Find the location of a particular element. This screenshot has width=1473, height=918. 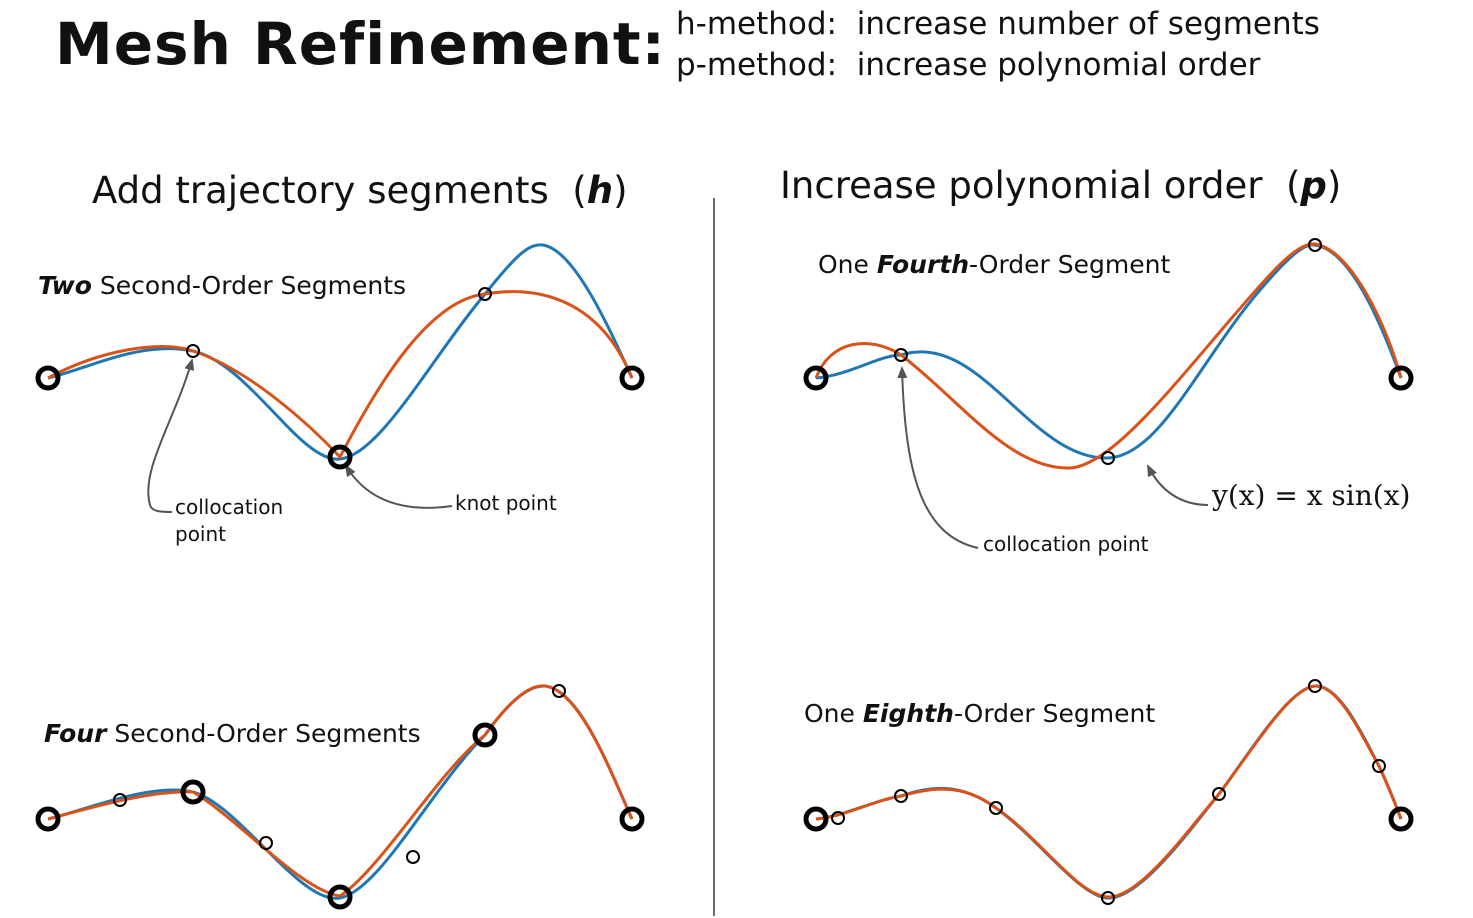

label-emphasis: Four is located at coordinates (75, 733).